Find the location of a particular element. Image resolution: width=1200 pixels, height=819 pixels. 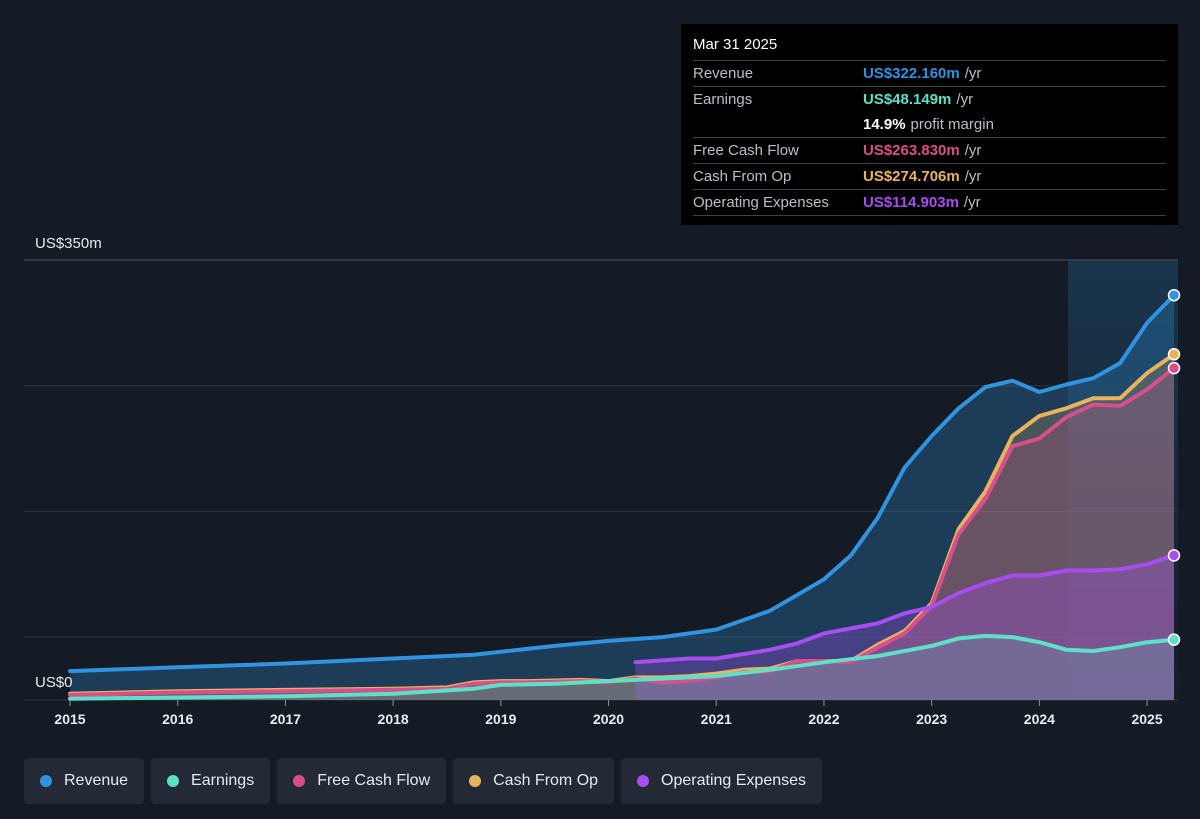

tooltip-row-value: US$48.149m is located at coordinates (907, 99).